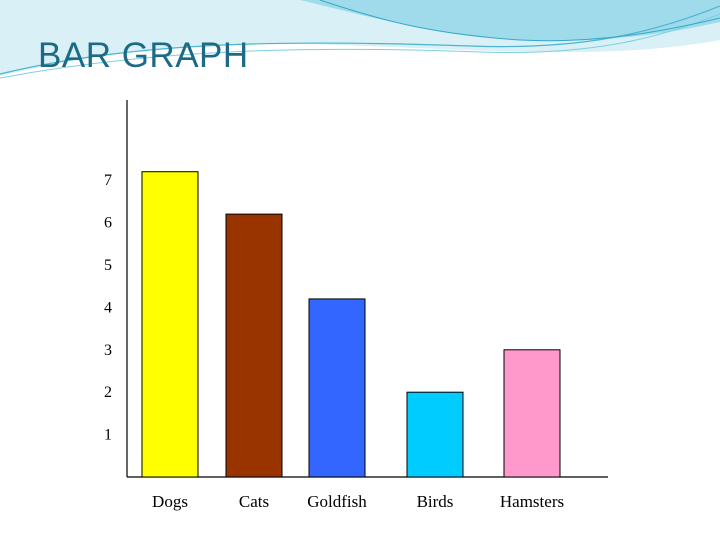 The width and height of the screenshot is (720, 540). What do you see at coordinates (108, 223) in the screenshot?
I see `y-tick-label: 6` at bounding box center [108, 223].